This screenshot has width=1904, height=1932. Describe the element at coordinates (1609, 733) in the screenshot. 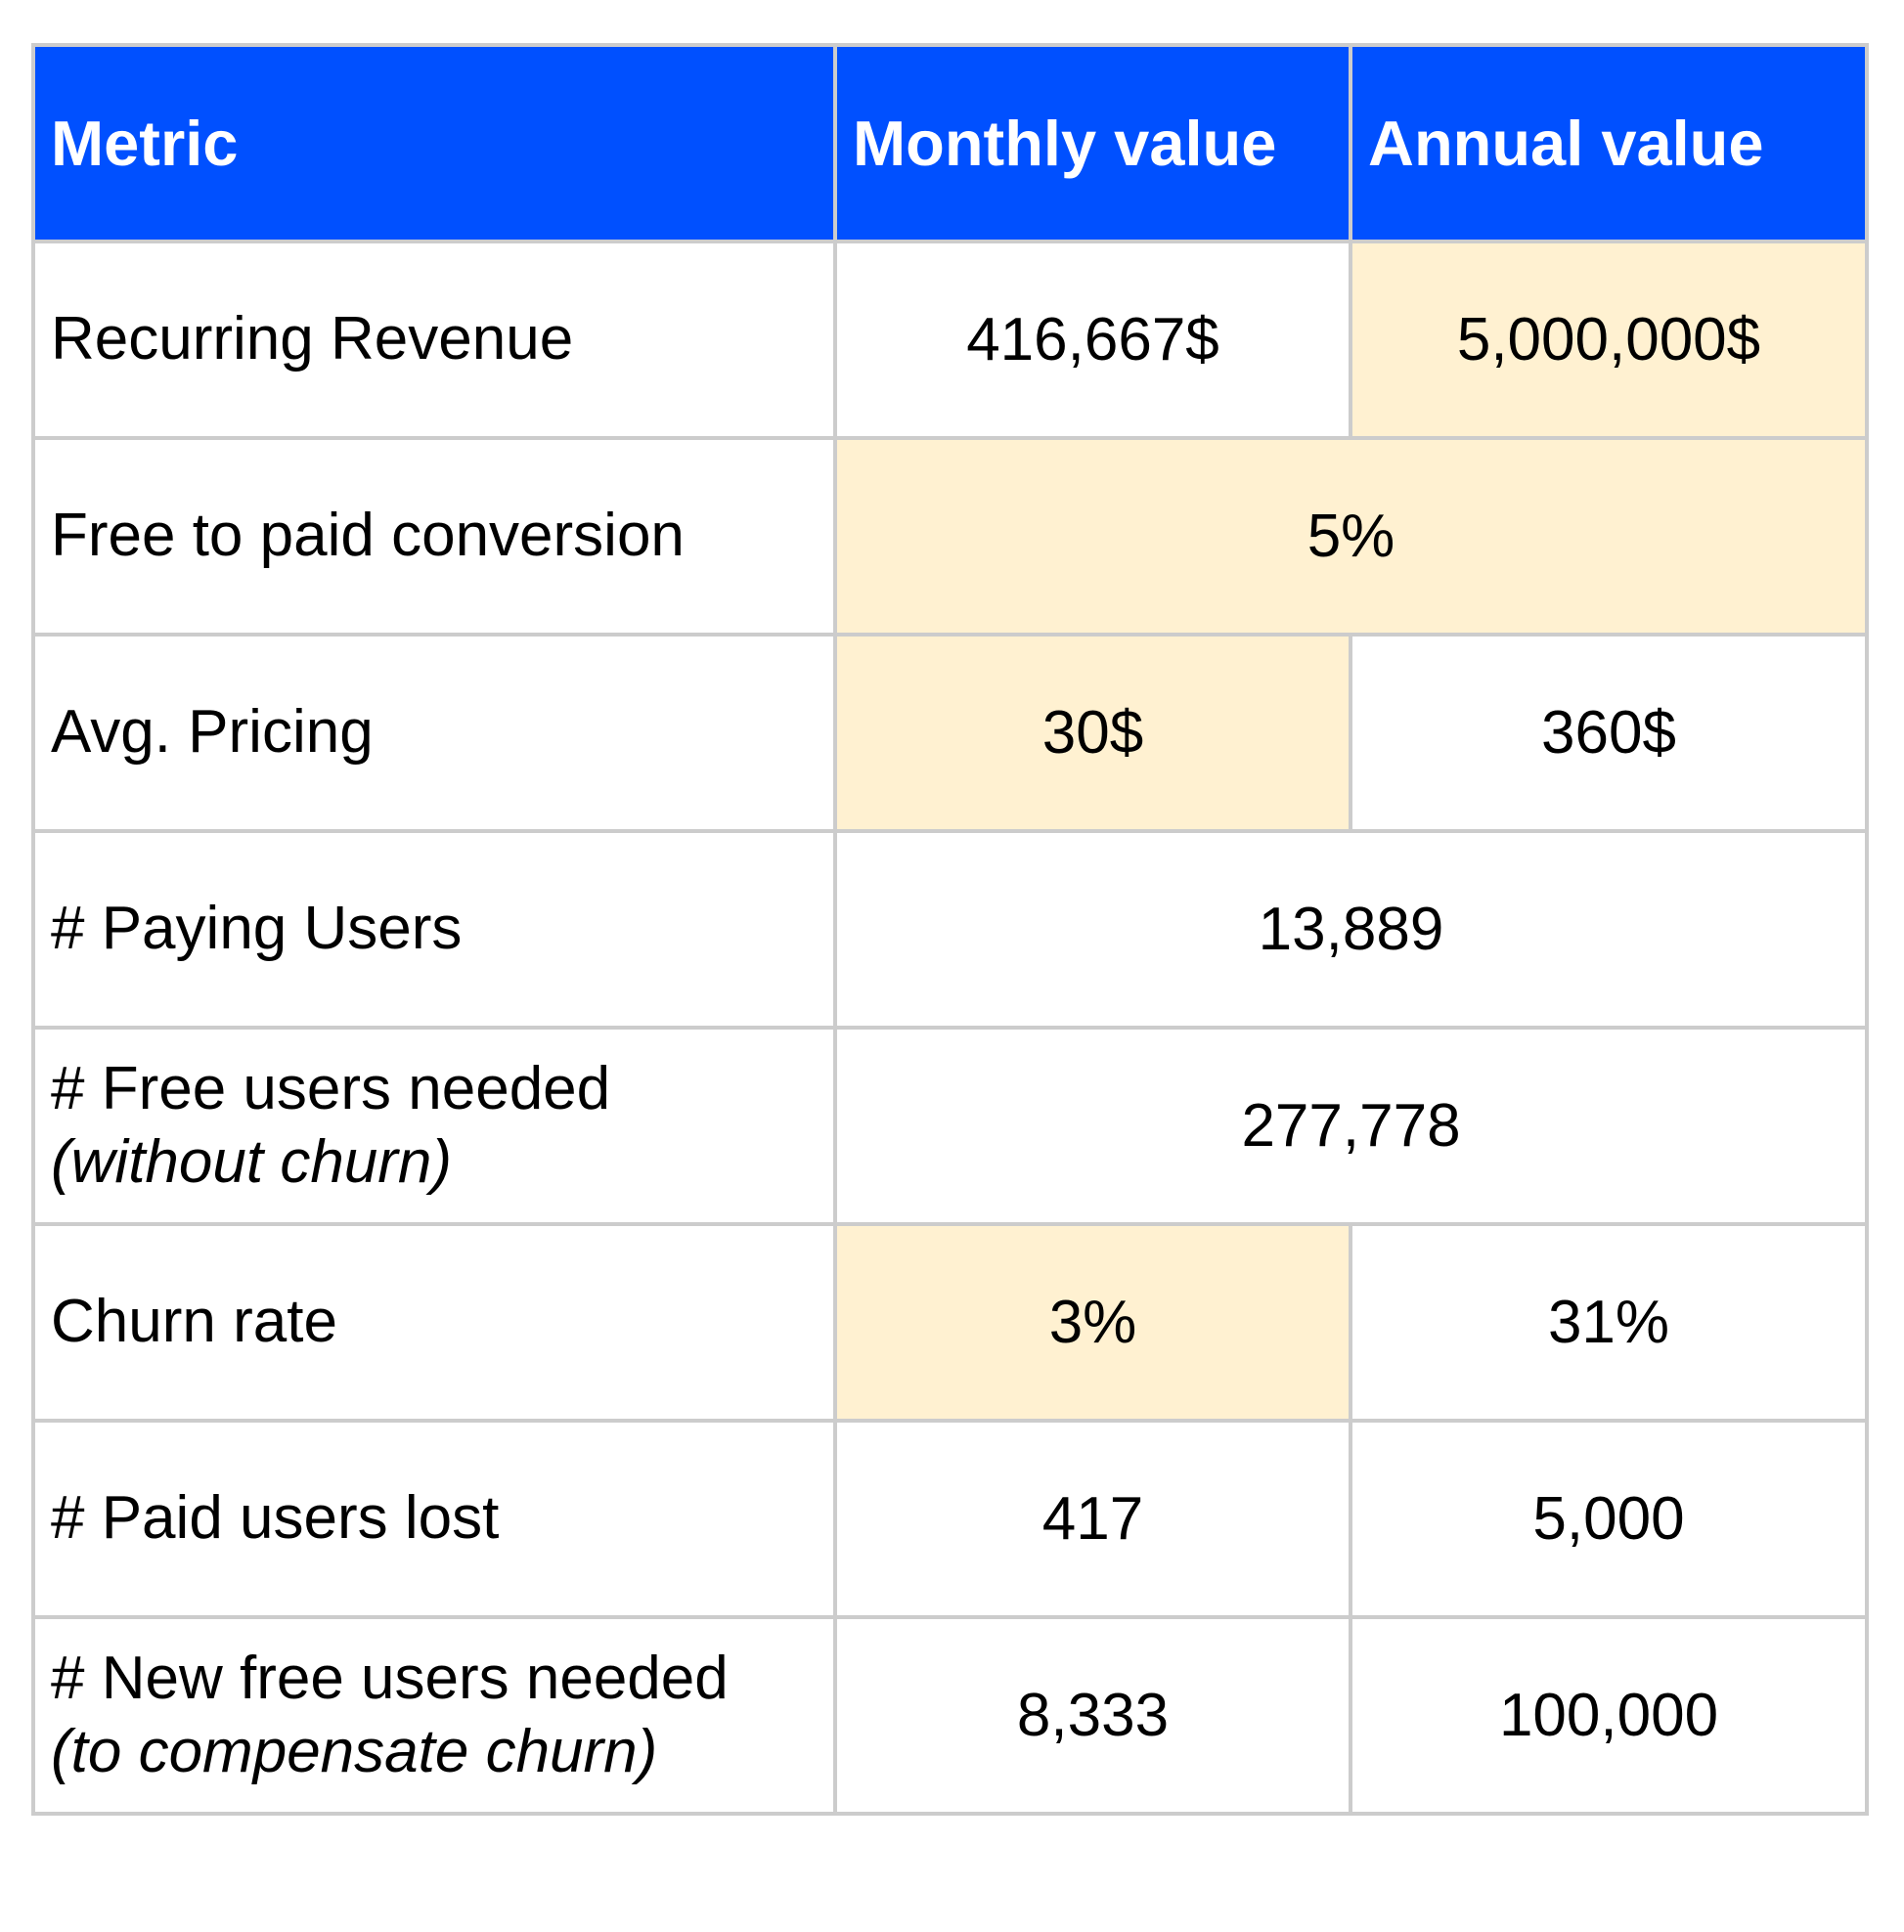

I see `cell-annual-avg-pricing: 360$` at that location.